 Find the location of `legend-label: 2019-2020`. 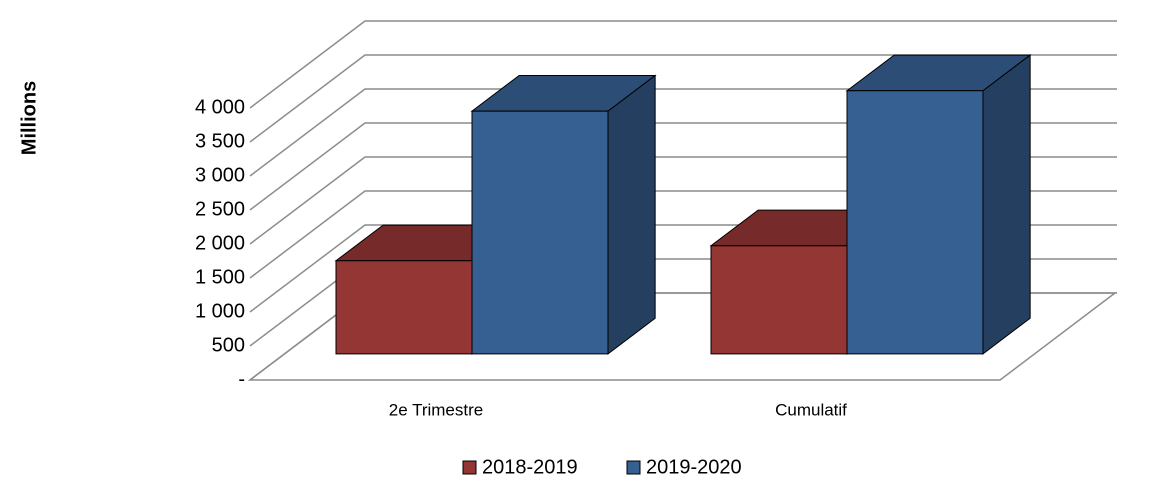

legend-label: 2019-2020 is located at coordinates (694, 467).